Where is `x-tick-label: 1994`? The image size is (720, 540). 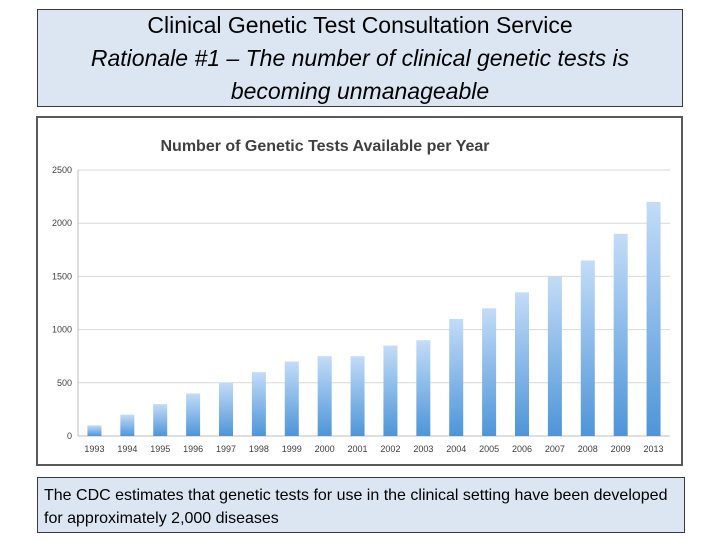 x-tick-label: 1994 is located at coordinates (127, 449).